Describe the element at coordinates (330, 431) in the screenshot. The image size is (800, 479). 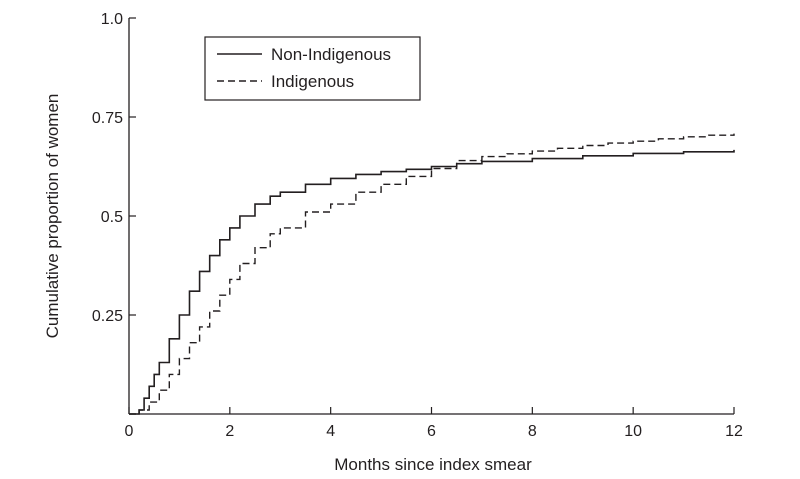
I see `x-tick-label: 4` at that location.